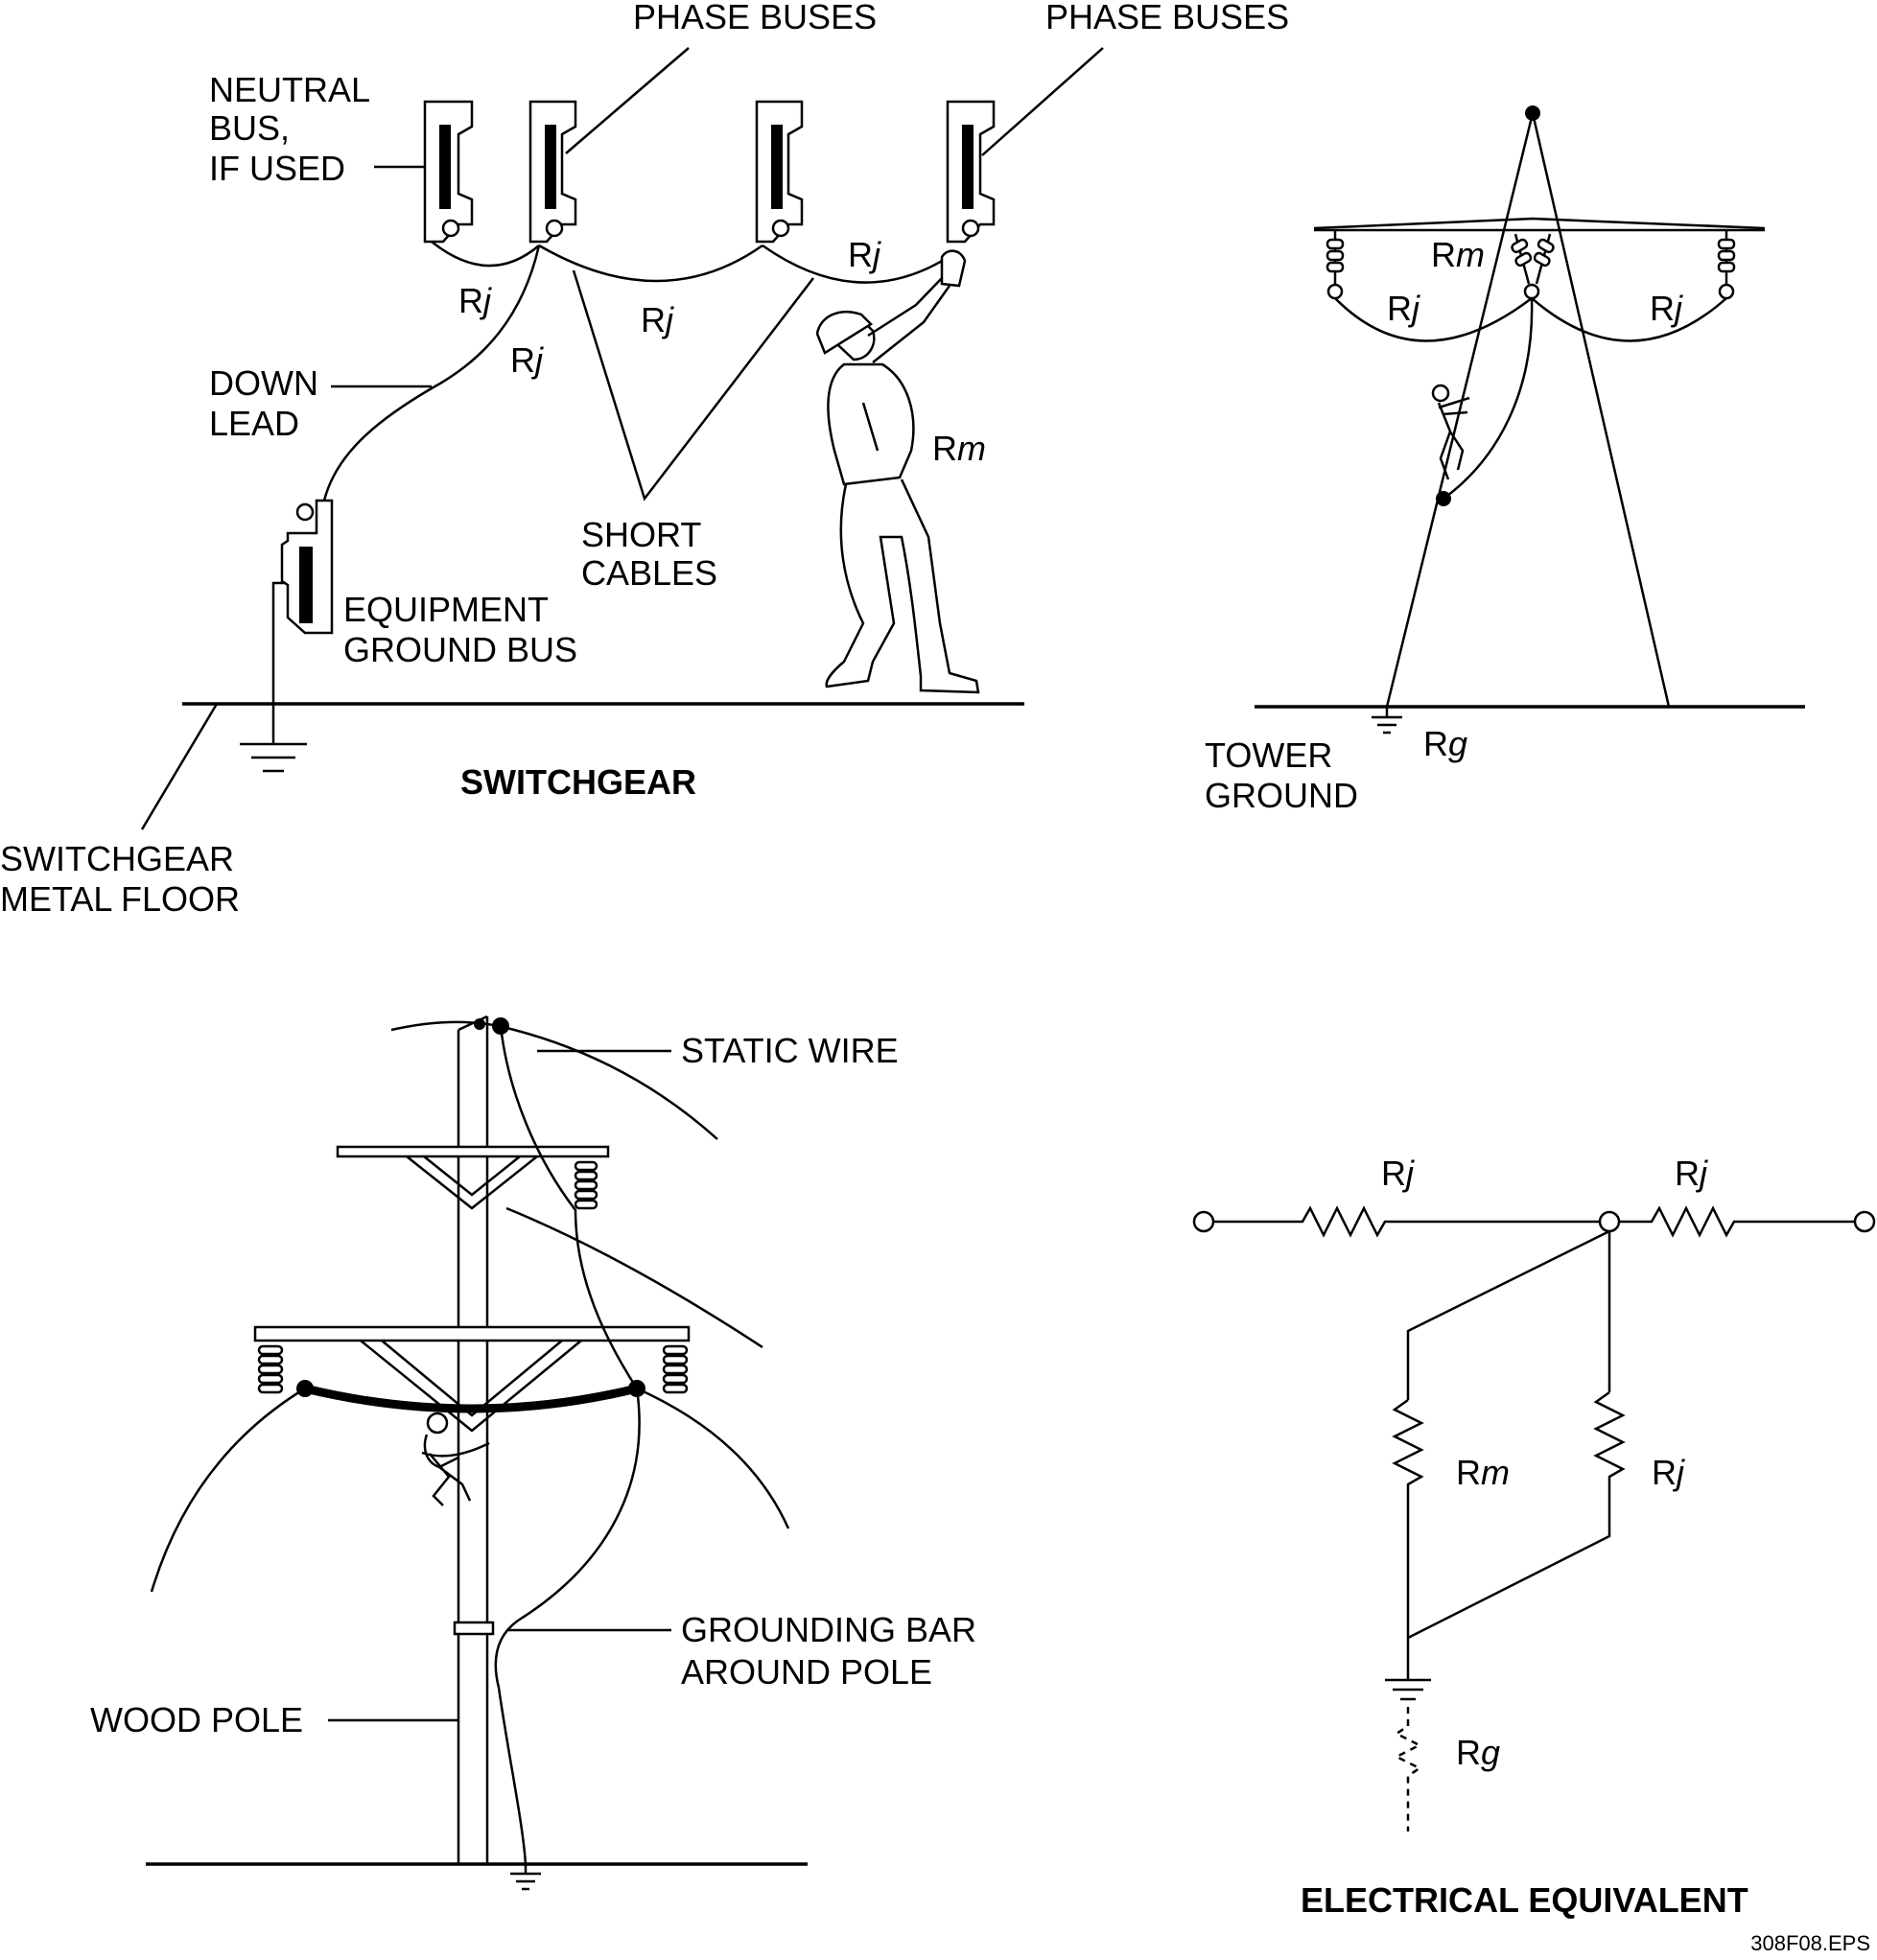 Image resolution: width=1877 pixels, height=1960 pixels. I want to click on upper-insulator, so click(586, 1185).